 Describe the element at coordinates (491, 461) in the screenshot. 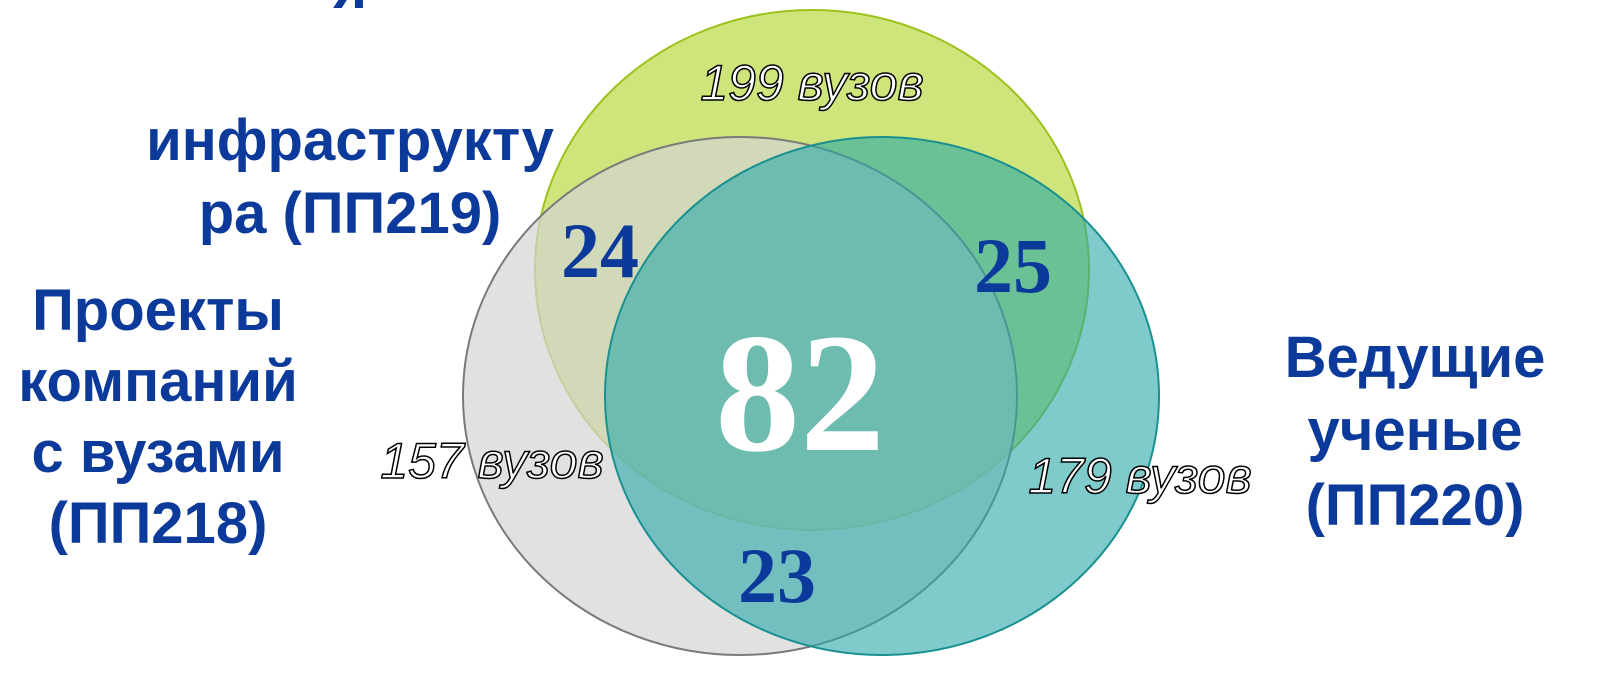

I see `set-count: 157 вузов` at that location.